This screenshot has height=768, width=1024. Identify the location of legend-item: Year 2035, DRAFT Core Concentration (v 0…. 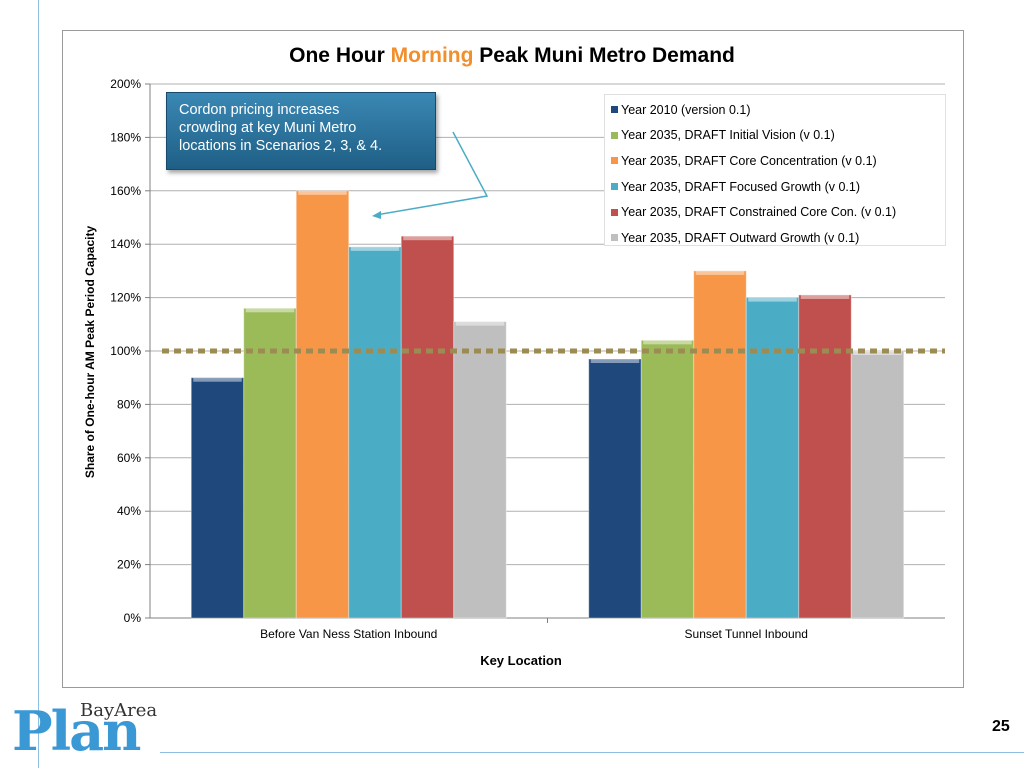
(775, 161).